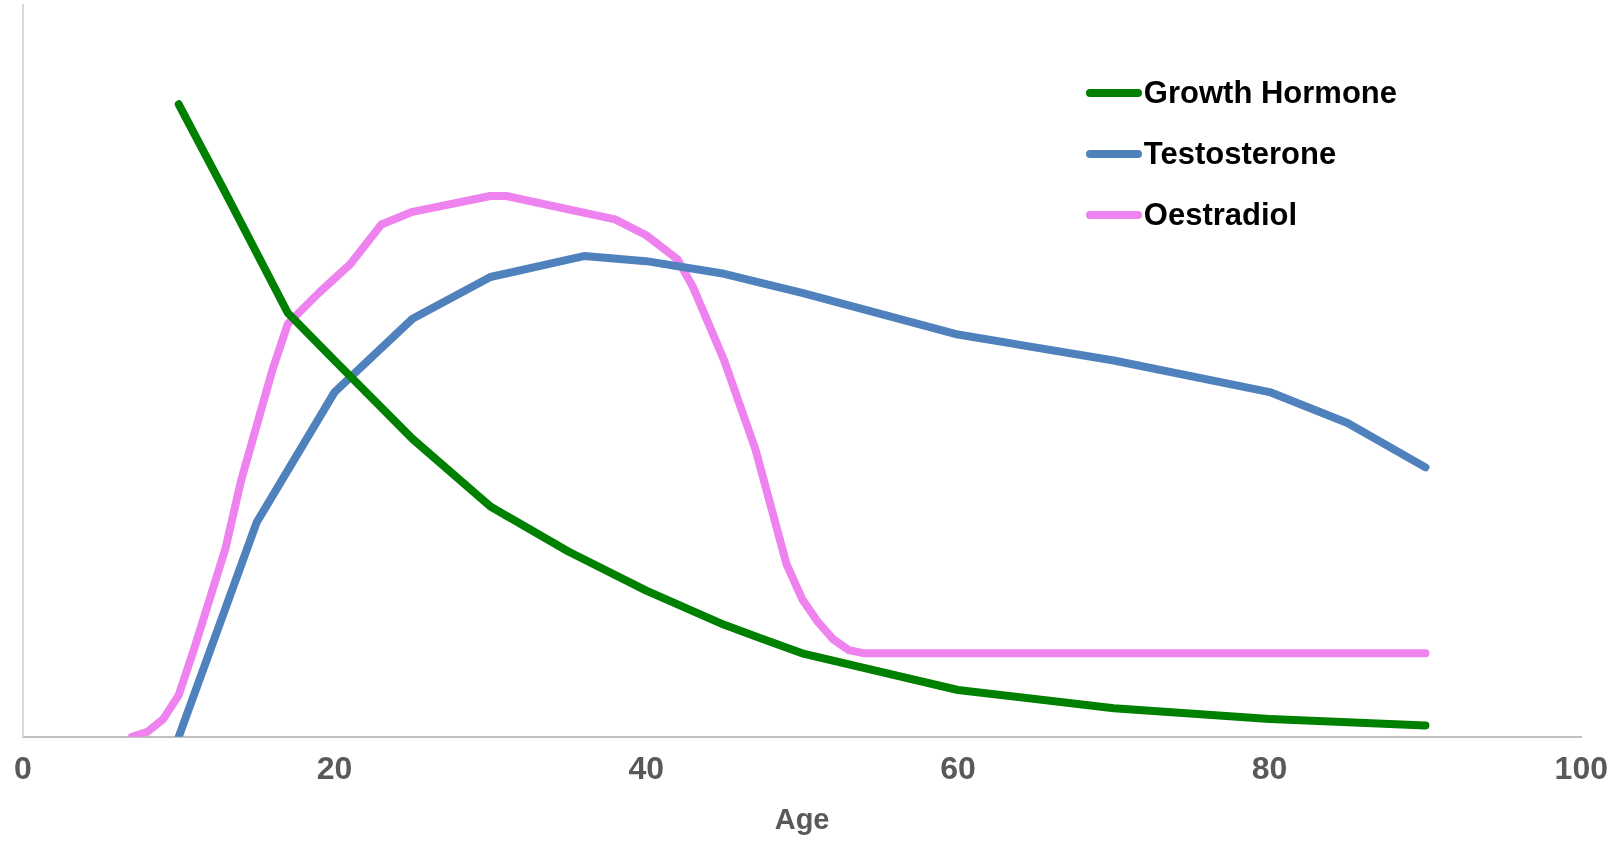 The image size is (1622, 842). Describe the element at coordinates (958, 767) in the screenshot. I see `x-tick-label: 60` at that location.